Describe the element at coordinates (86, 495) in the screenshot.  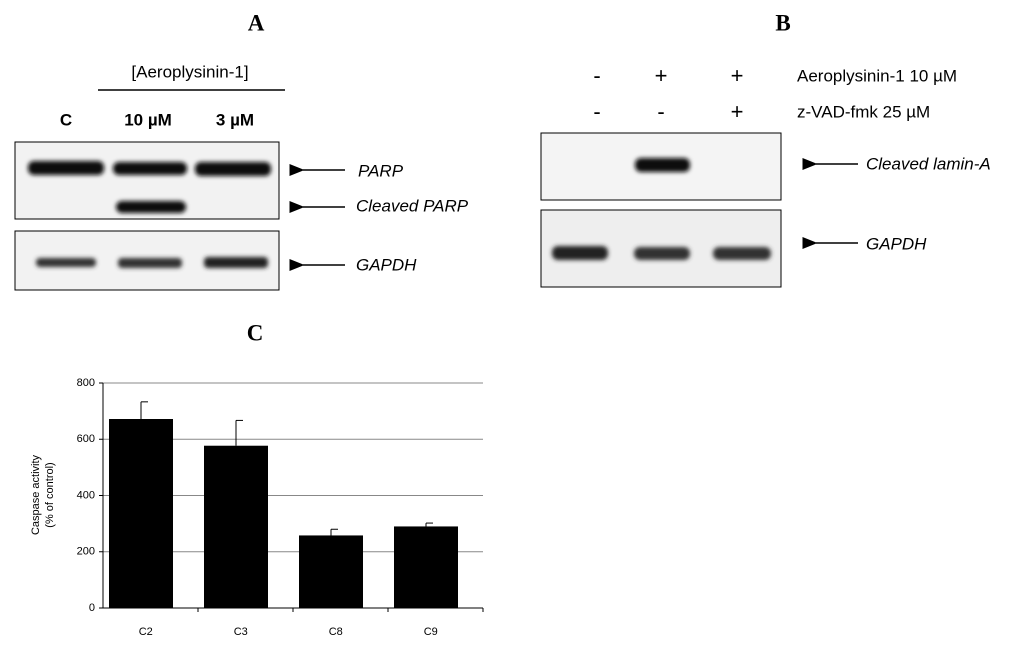
I see `y-tick-label: 400` at that location.